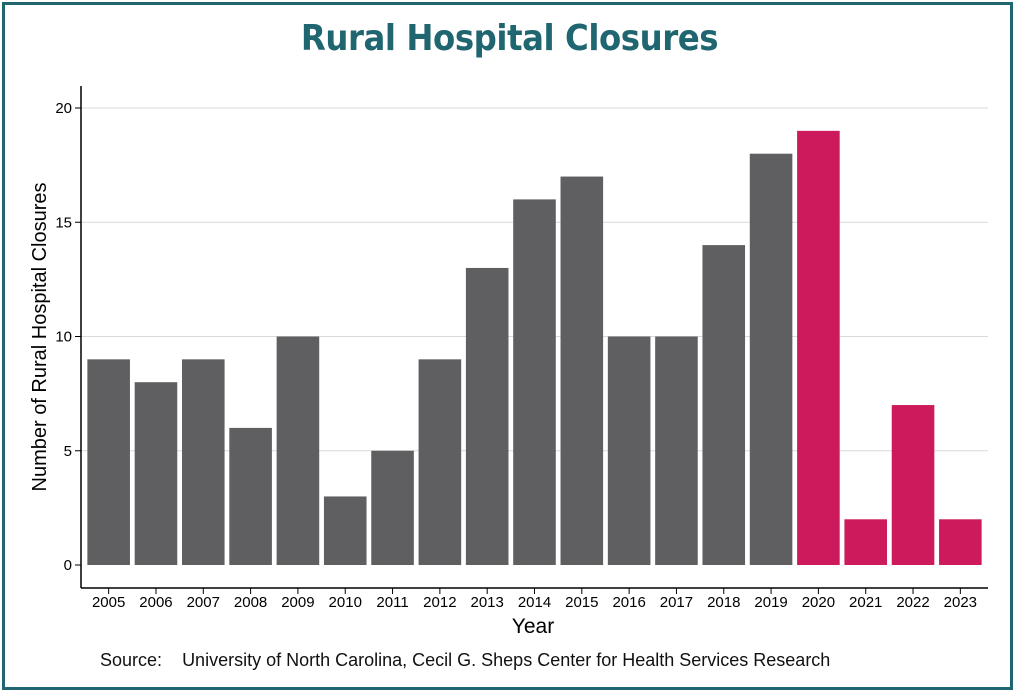 This screenshot has width=1019, height=696. I want to click on x-tick-label: 2015, so click(581, 602).